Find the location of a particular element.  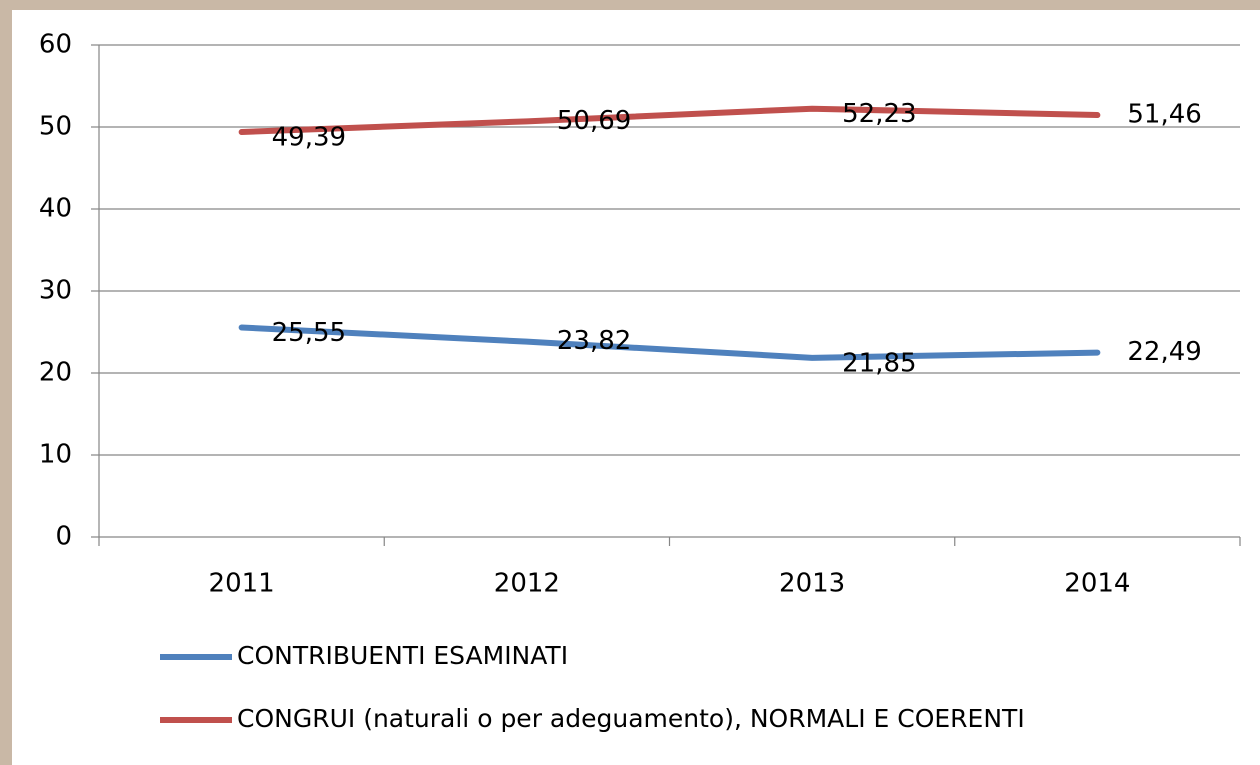

y-tick-label: 20 is located at coordinates (55, 373).